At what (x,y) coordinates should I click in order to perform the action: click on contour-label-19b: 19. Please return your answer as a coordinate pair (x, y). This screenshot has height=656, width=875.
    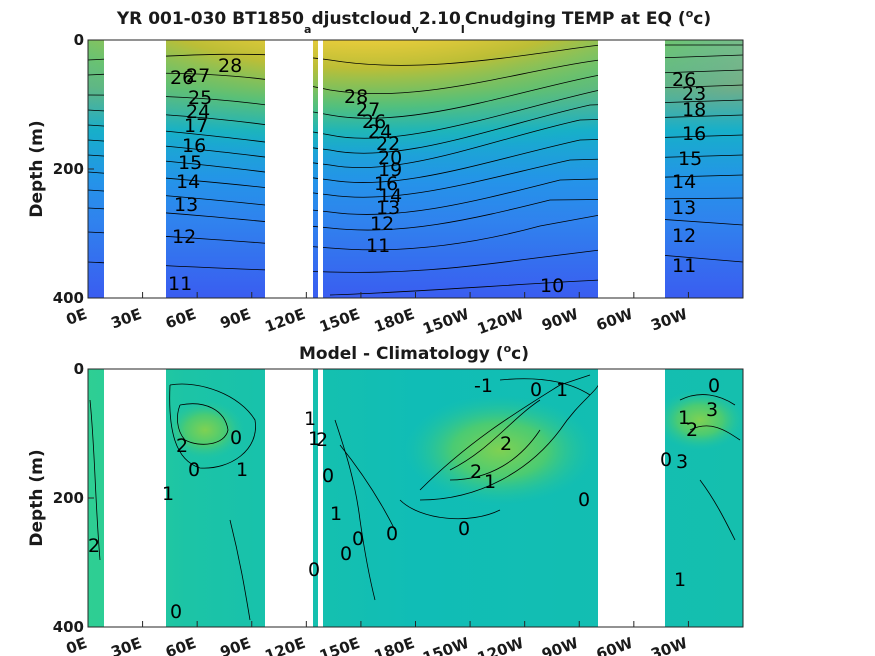
    Looking at the image, I should click on (390, 170).